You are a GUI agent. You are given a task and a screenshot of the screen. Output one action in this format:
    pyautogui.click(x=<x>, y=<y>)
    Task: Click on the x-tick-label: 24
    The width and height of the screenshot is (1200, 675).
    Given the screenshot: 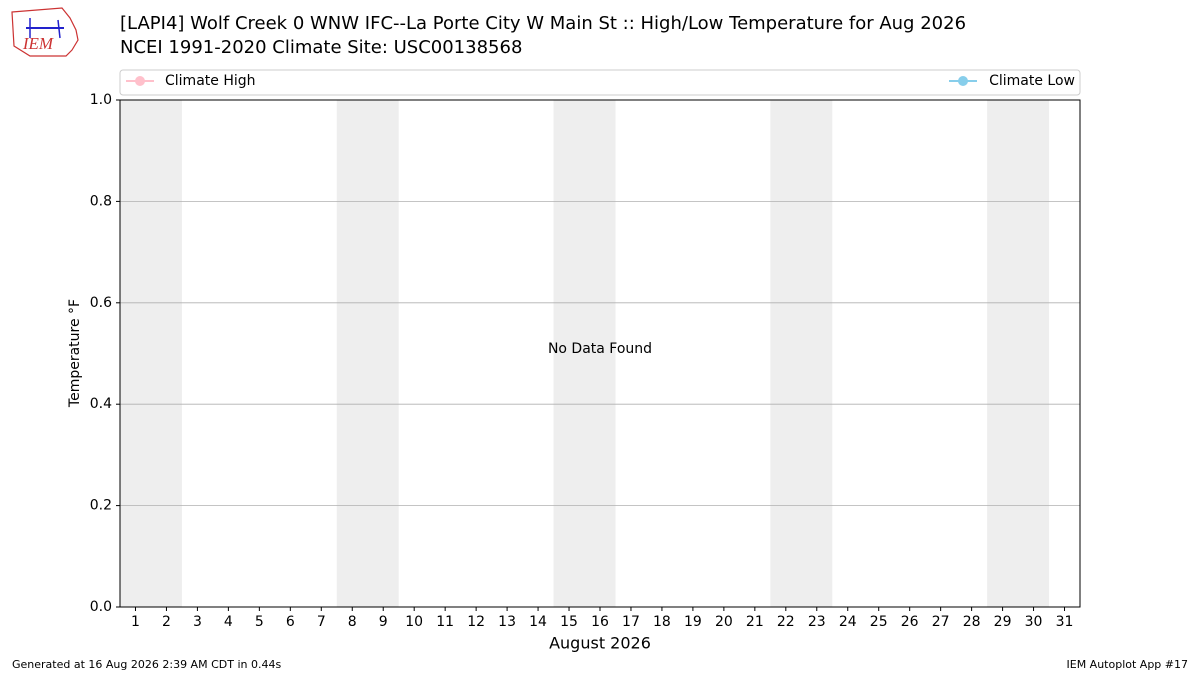 What is the action you would take?
    pyautogui.click(x=848, y=622)
    